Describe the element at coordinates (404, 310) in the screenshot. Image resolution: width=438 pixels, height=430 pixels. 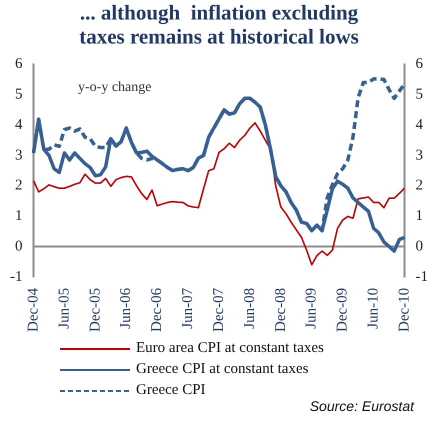
I see `x-tick-label: Dec-10` at that location.